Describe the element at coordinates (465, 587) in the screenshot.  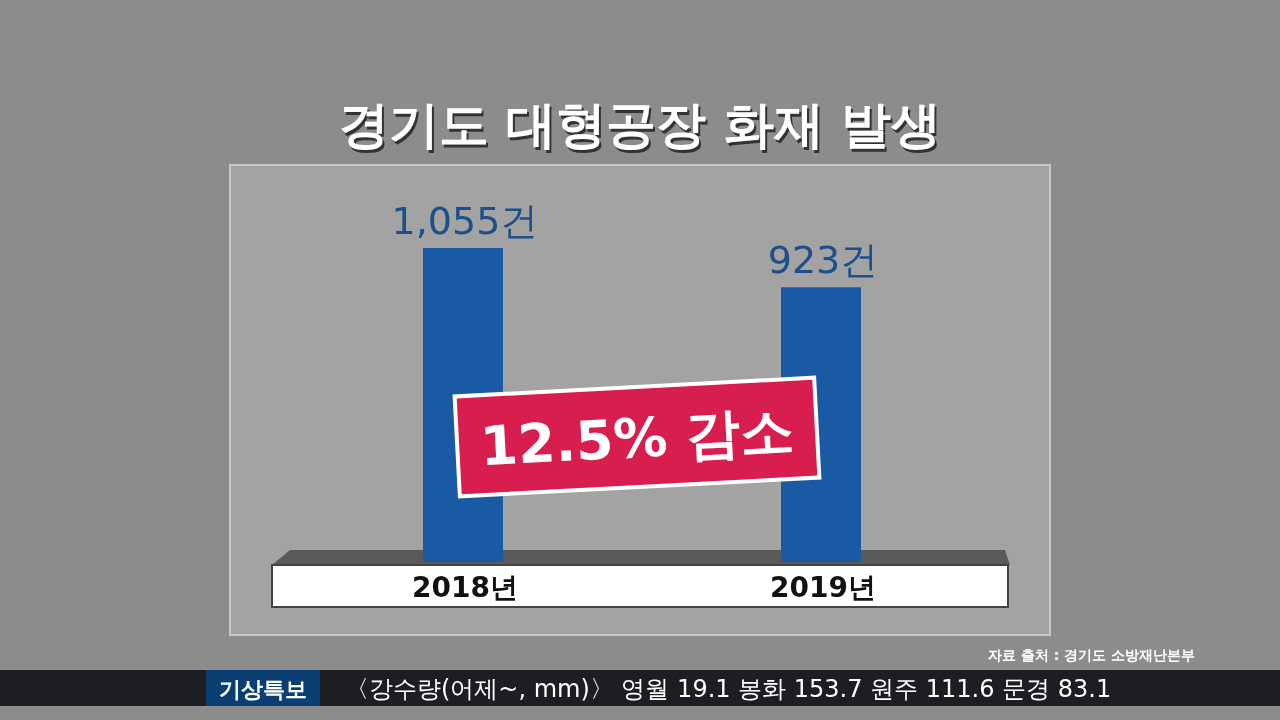
I see `x-tick-label: 2018년` at that location.